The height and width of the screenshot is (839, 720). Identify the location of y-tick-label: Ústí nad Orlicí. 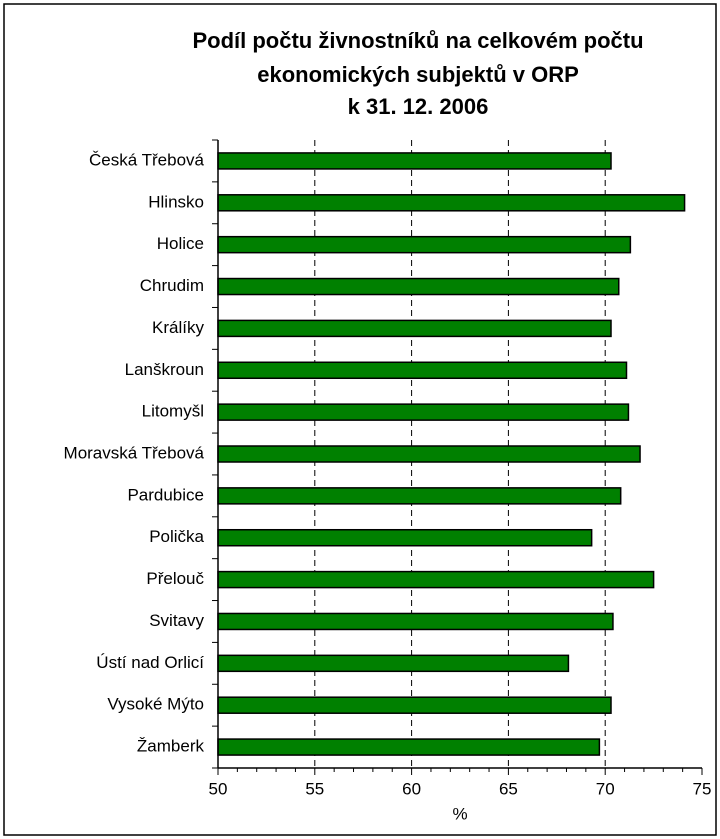
(150, 662).